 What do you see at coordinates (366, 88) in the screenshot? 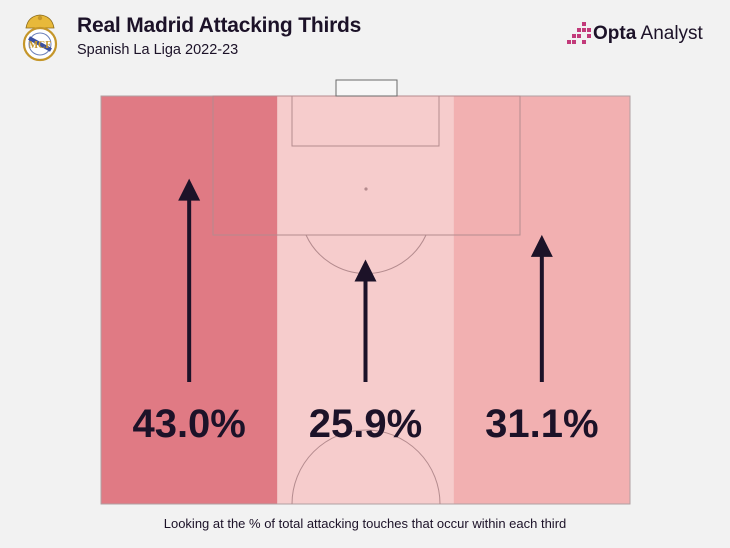
I see `goal` at bounding box center [366, 88].